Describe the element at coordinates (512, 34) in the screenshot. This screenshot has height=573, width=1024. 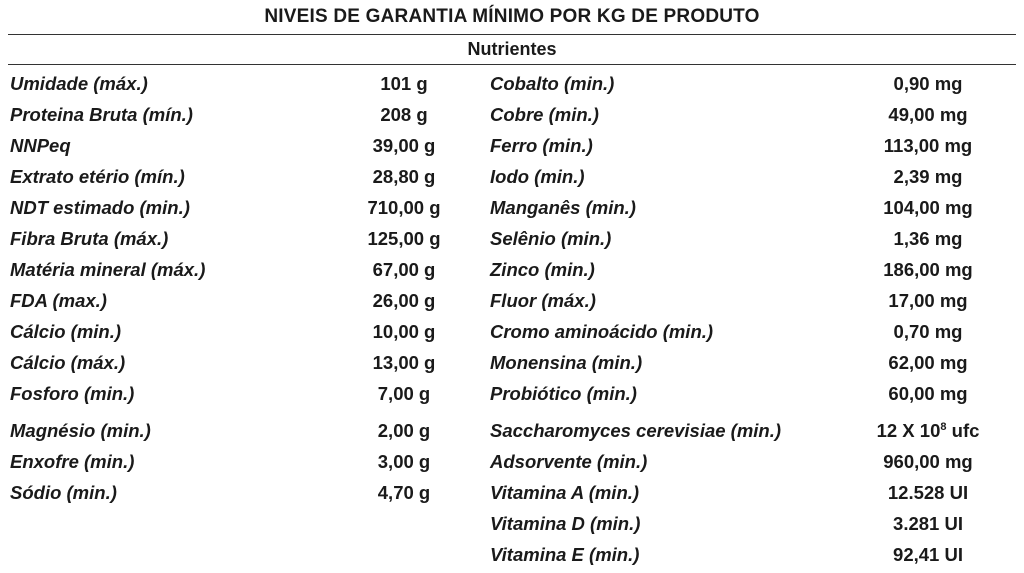
I see `top-divider` at that location.